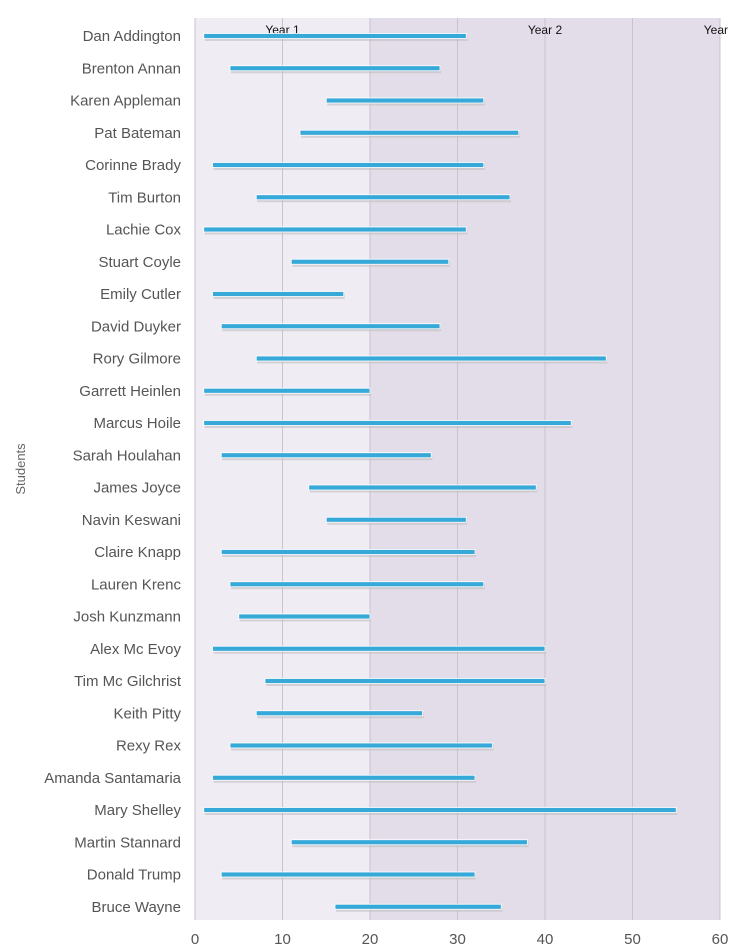  What do you see at coordinates (128, 681) in the screenshot?
I see `category-label: Tim Mc Gilchrist` at bounding box center [128, 681].